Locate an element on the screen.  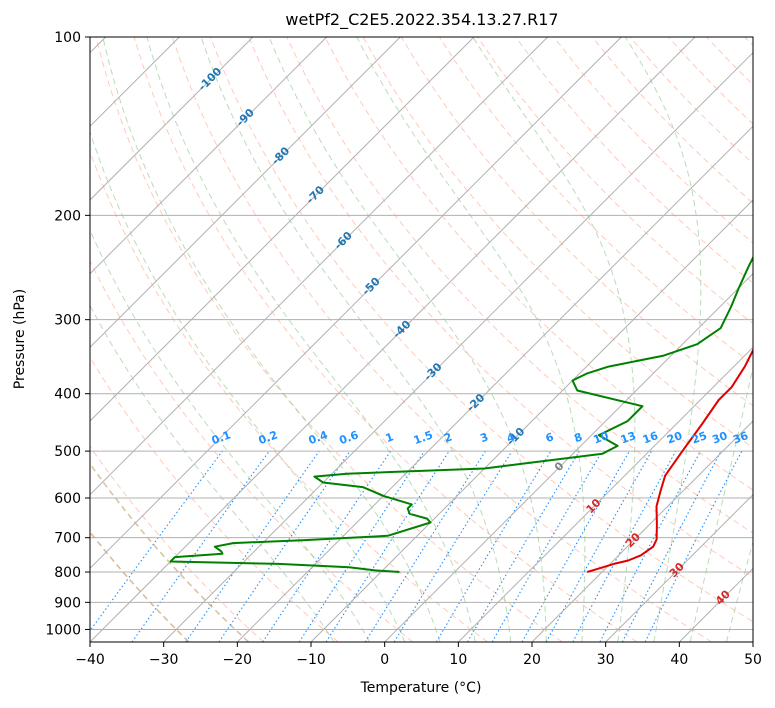
x-tick-label: −20 is located at coordinates (238, 660).